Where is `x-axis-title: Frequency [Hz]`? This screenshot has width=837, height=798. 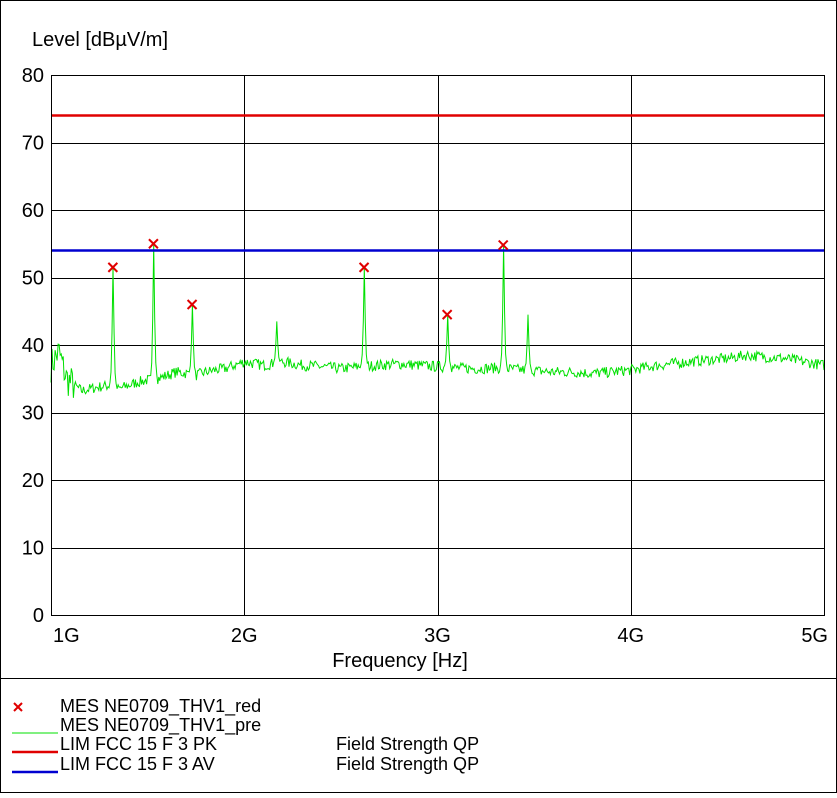
x-axis-title: Frequency [Hz] is located at coordinates (400, 661).